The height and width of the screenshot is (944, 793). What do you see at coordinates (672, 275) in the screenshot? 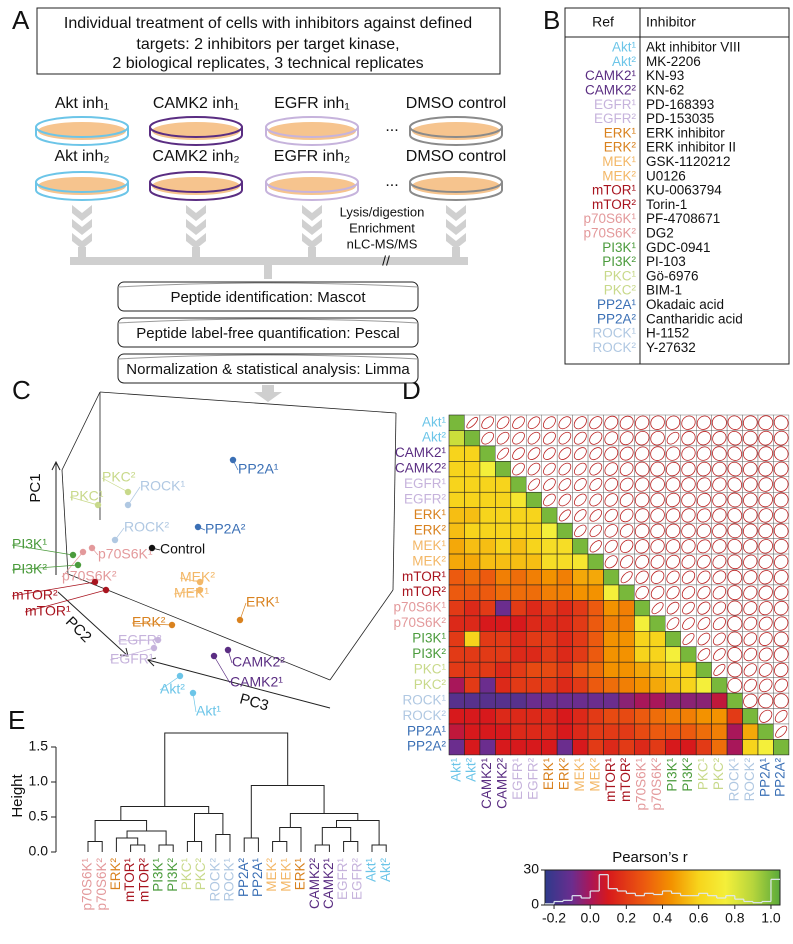
I see `table-inhibitor: Gö-6976` at bounding box center [672, 275].